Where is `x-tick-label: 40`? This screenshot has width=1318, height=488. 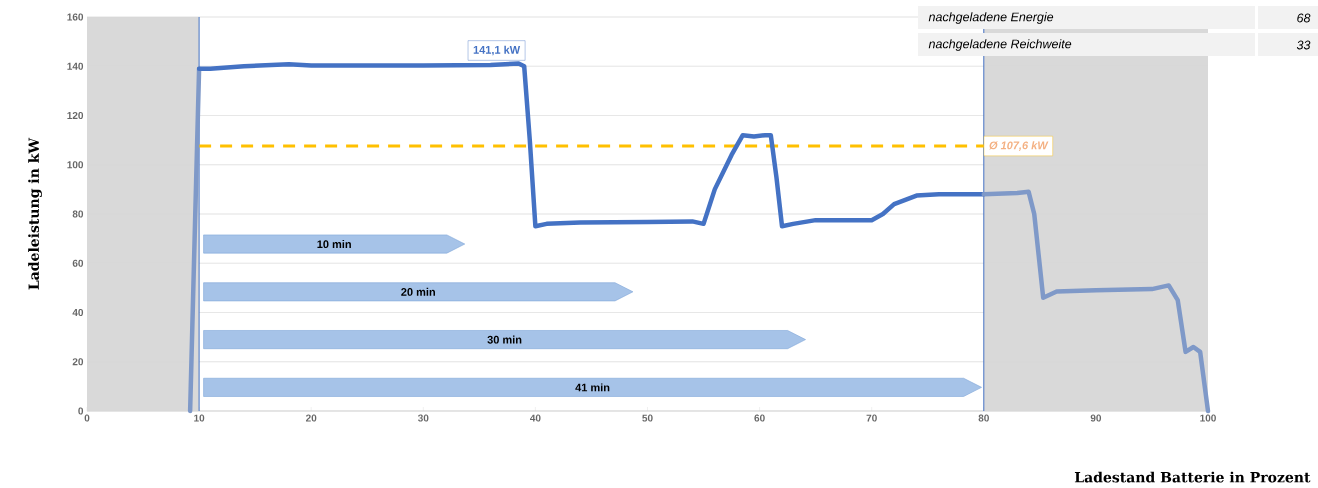 x-tick-label: 40 is located at coordinates (535, 418).